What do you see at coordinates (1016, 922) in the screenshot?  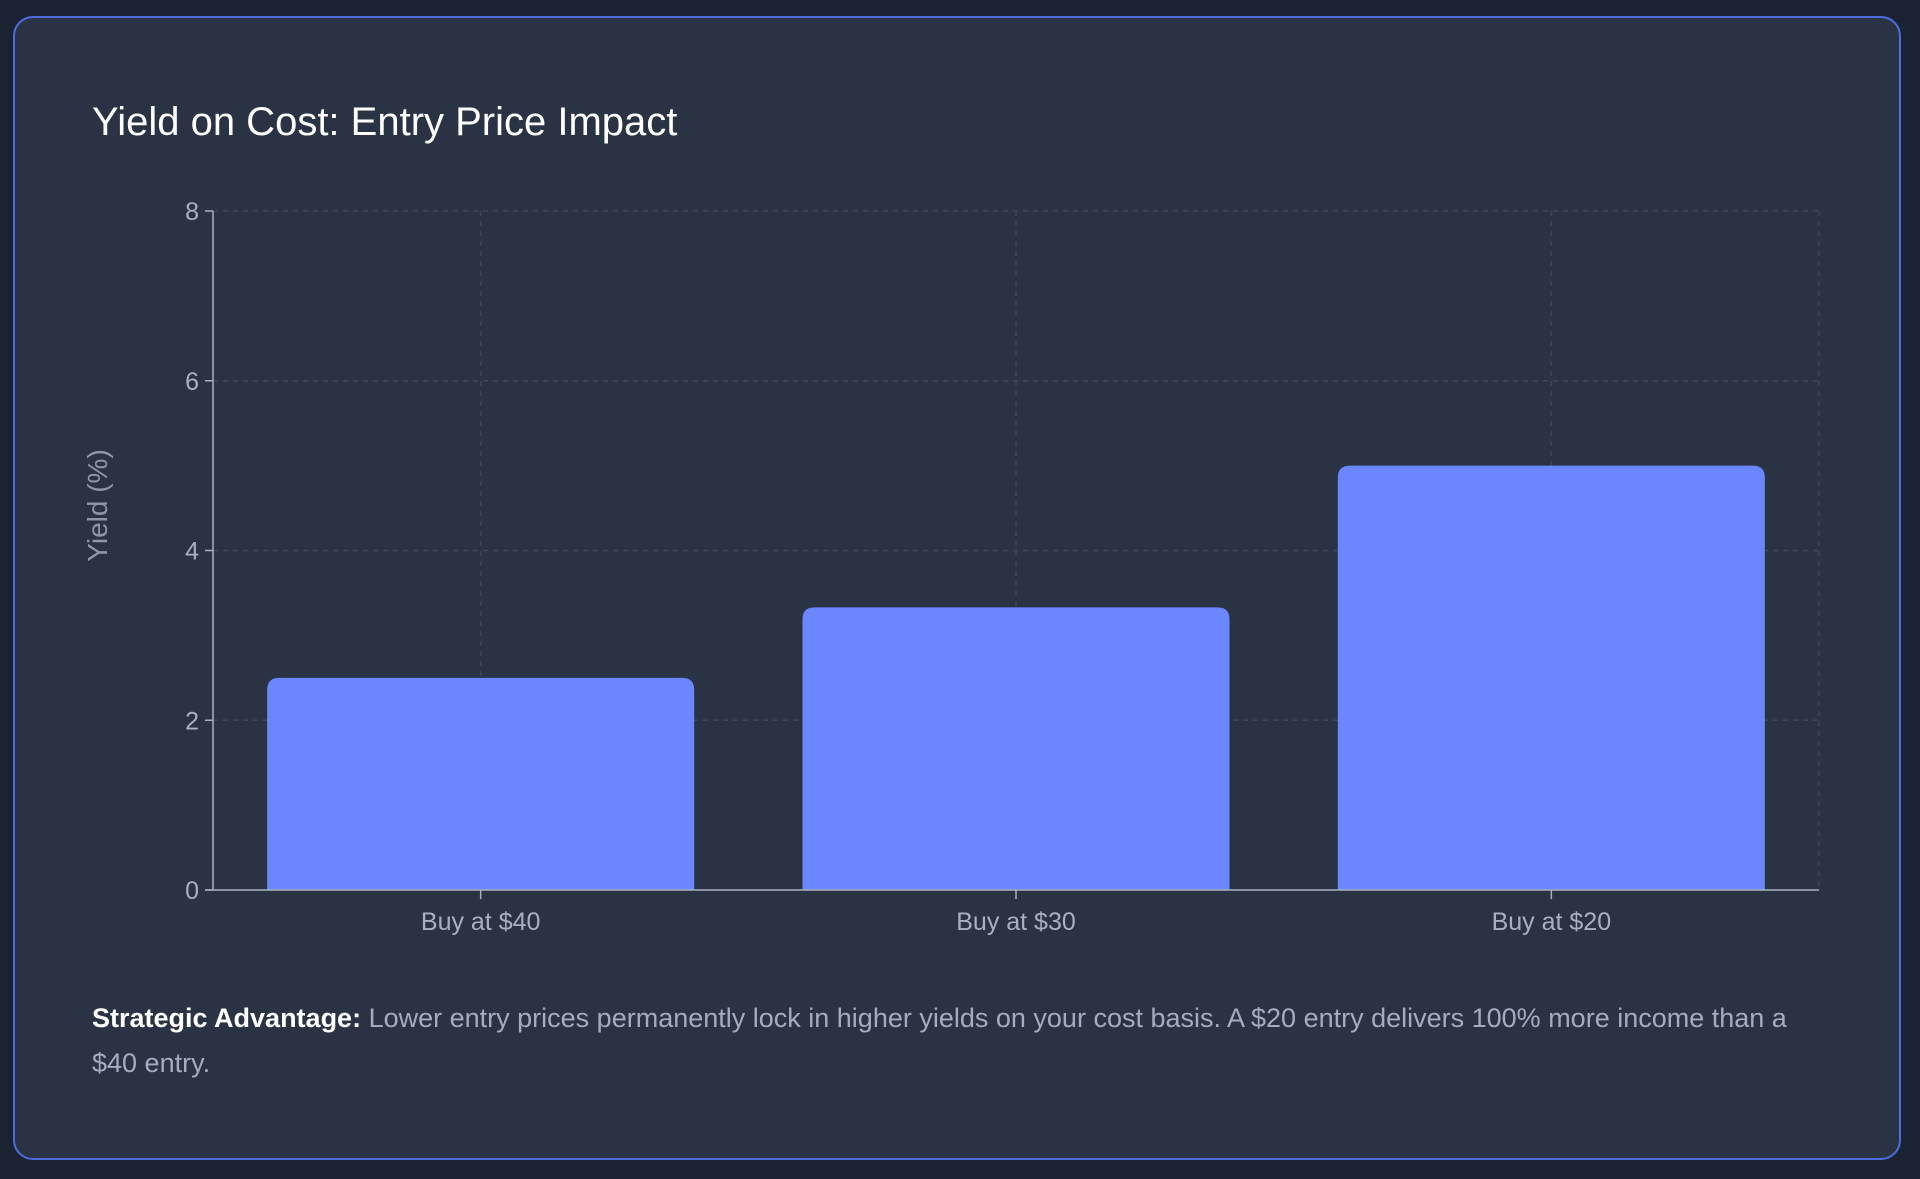 I see `x-tick-label: Buy at $30` at bounding box center [1016, 922].